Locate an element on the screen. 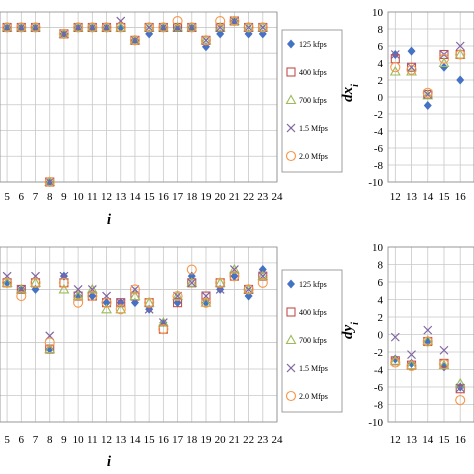 The image size is (474, 474). y-axis-label: dyi is located at coordinates (350, 330).